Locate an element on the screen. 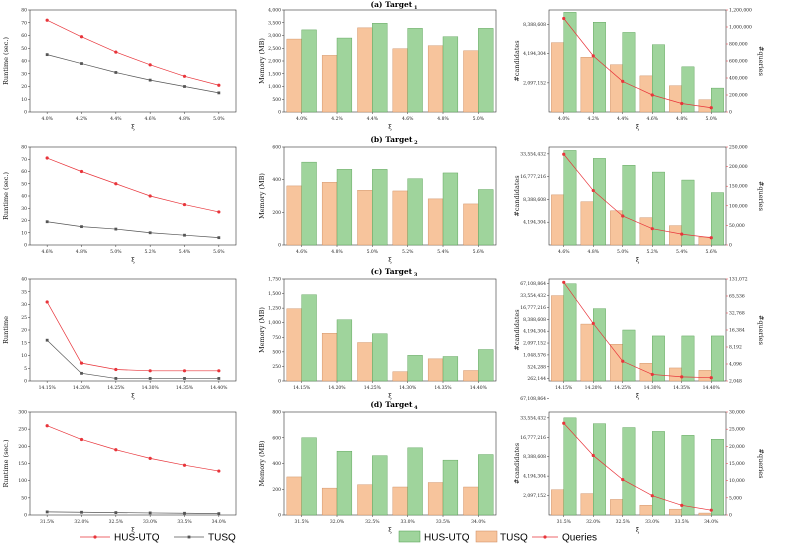 Image resolution: width=789 pixels, height=543 pixels. memory-chart-ytick-label: 1,500 is located at coordinates (274, 74).